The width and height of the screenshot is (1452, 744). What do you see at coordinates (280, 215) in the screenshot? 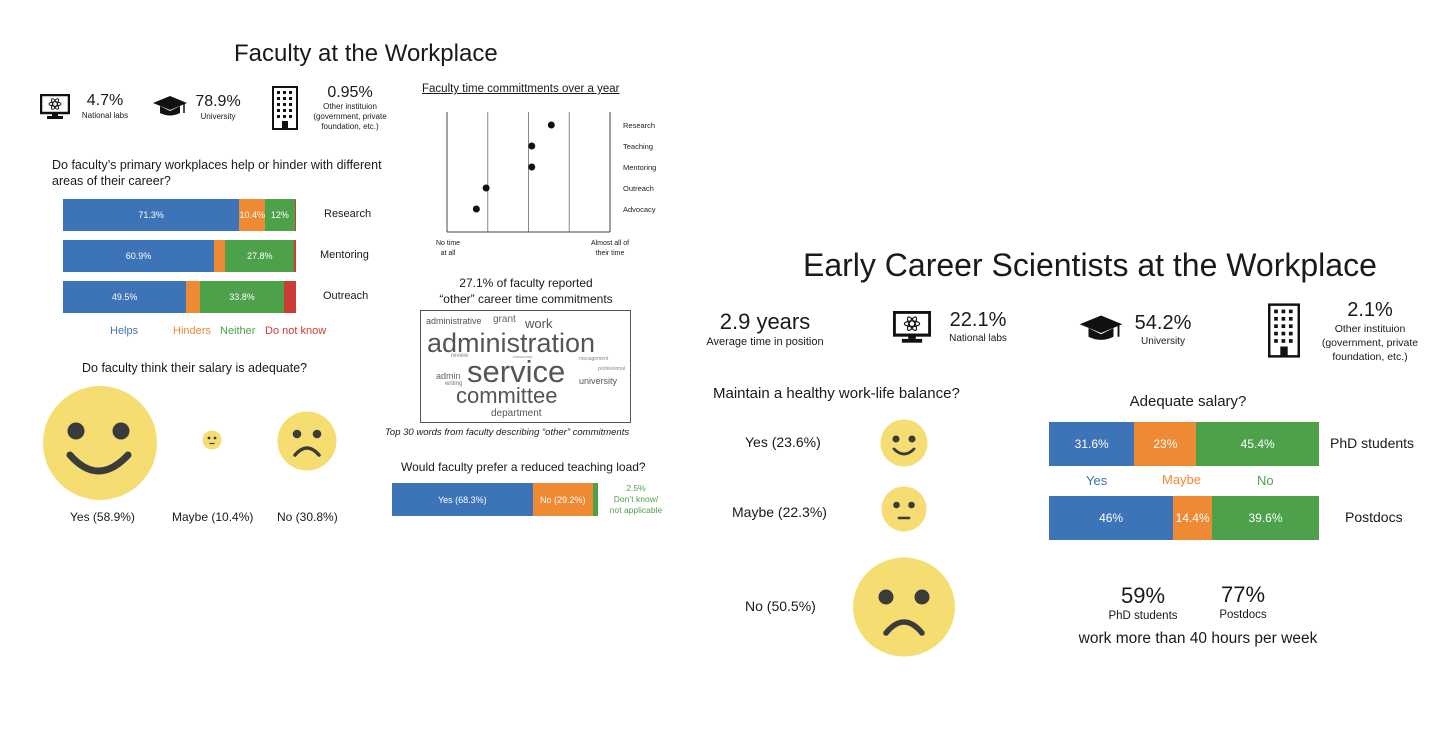
I see `bar-segment: 12%` at bounding box center [280, 215].